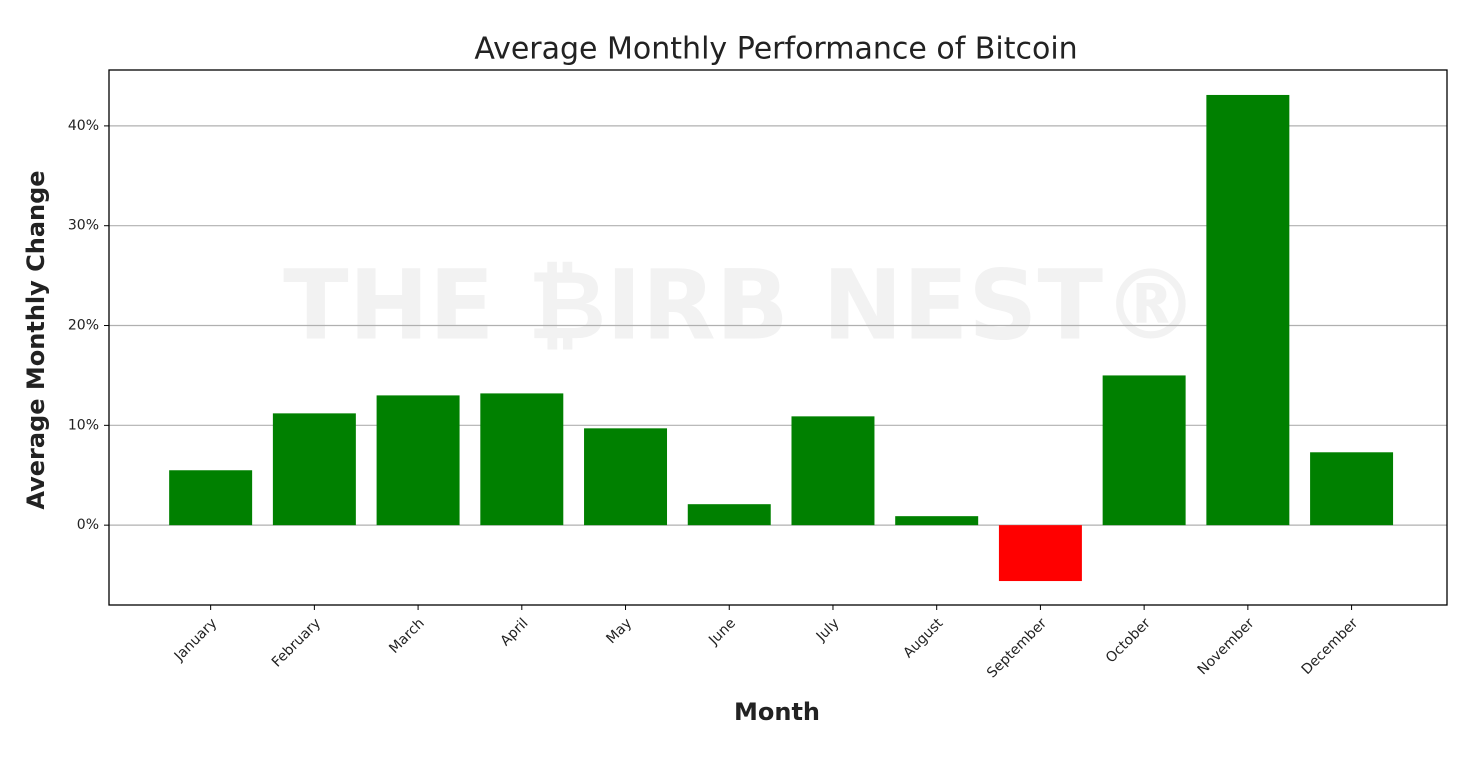  What do you see at coordinates (1330, 646) in the screenshot?
I see `x-tick-label: December` at bounding box center [1330, 646].